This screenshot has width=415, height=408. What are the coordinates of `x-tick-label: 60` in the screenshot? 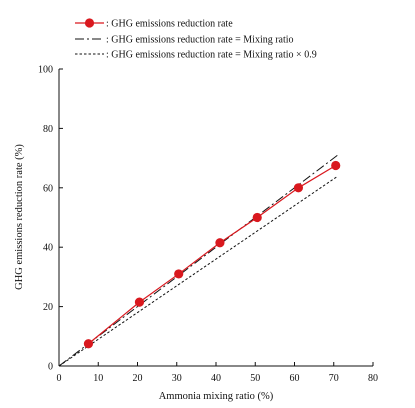 It's located at (295, 378).